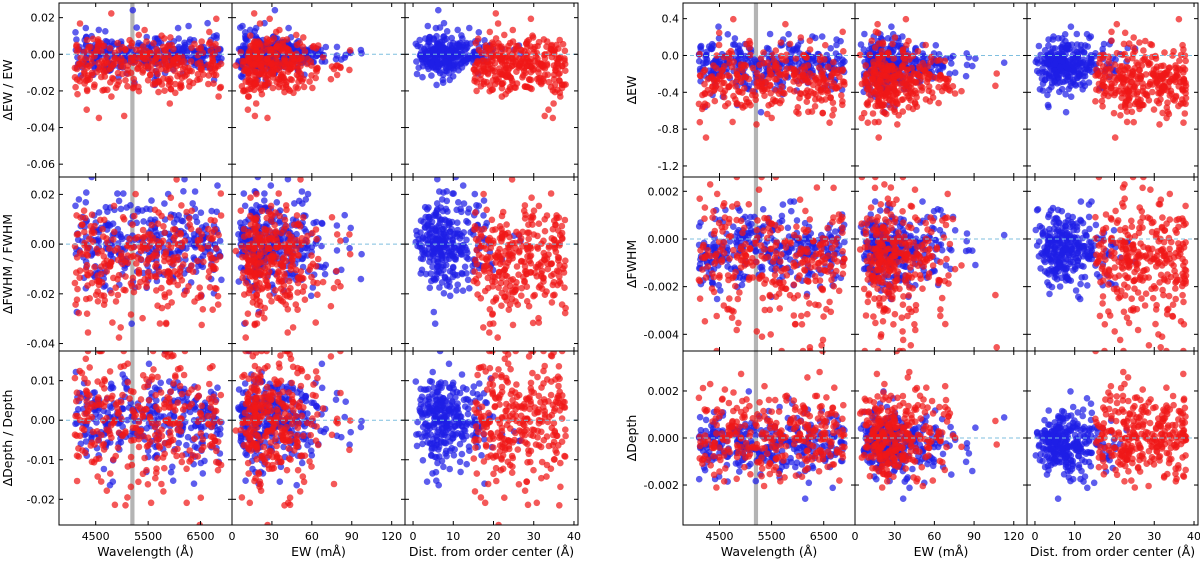  Describe the element at coordinates (43, 54) in the screenshot. I see `y-tick-label: 0.00` at that location.